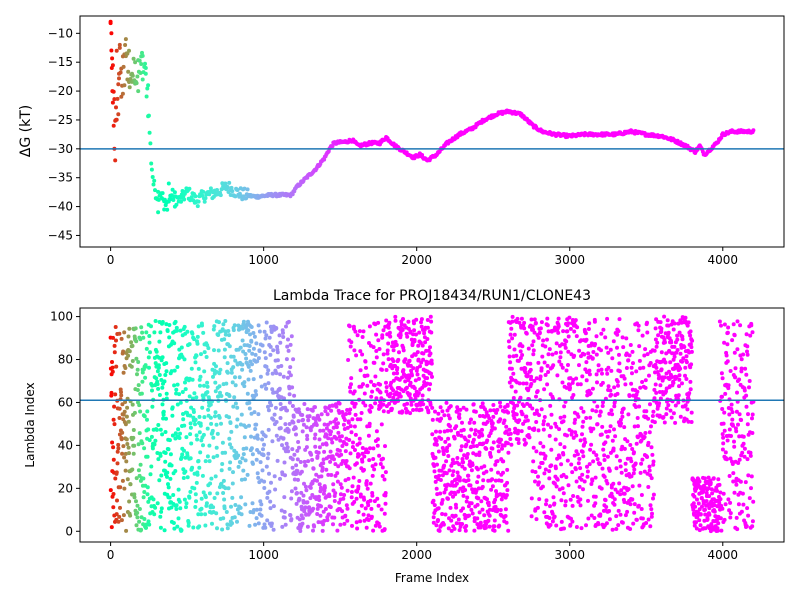  Describe the element at coordinates (65, 360) in the screenshot. I see `bottom-y-tick-label: 80` at that location.